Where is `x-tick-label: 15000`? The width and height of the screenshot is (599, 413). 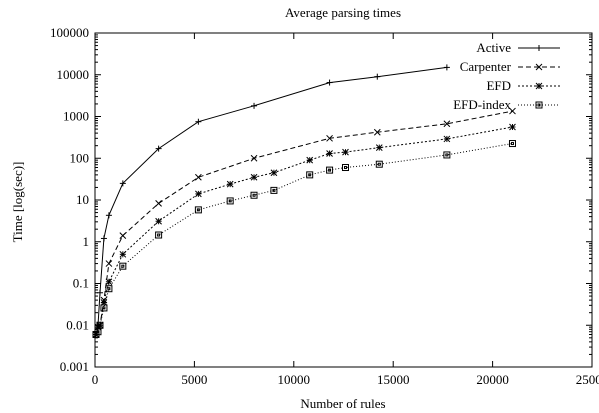 x-tick-label: 15000 is located at coordinates (393, 379).